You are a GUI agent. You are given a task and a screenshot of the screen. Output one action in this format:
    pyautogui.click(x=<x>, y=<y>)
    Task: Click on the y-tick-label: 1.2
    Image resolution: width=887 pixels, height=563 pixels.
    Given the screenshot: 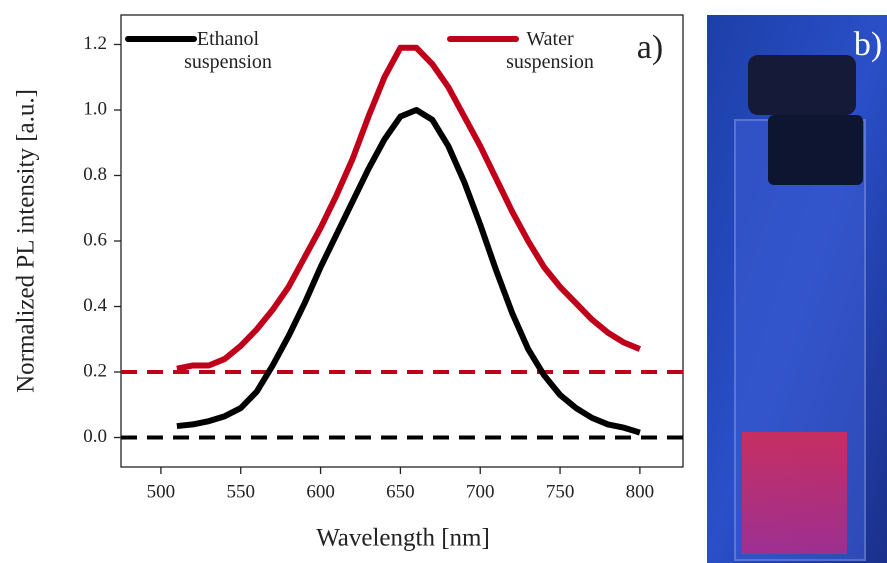 What is the action you would take?
    pyautogui.click(x=95, y=43)
    